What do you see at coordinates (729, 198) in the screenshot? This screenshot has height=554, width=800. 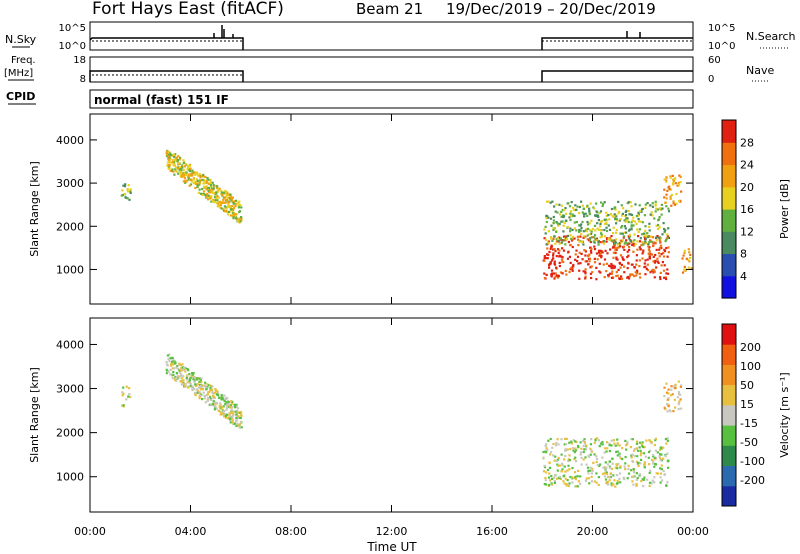 I see `colorbar-swatch` at bounding box center [729, 198].